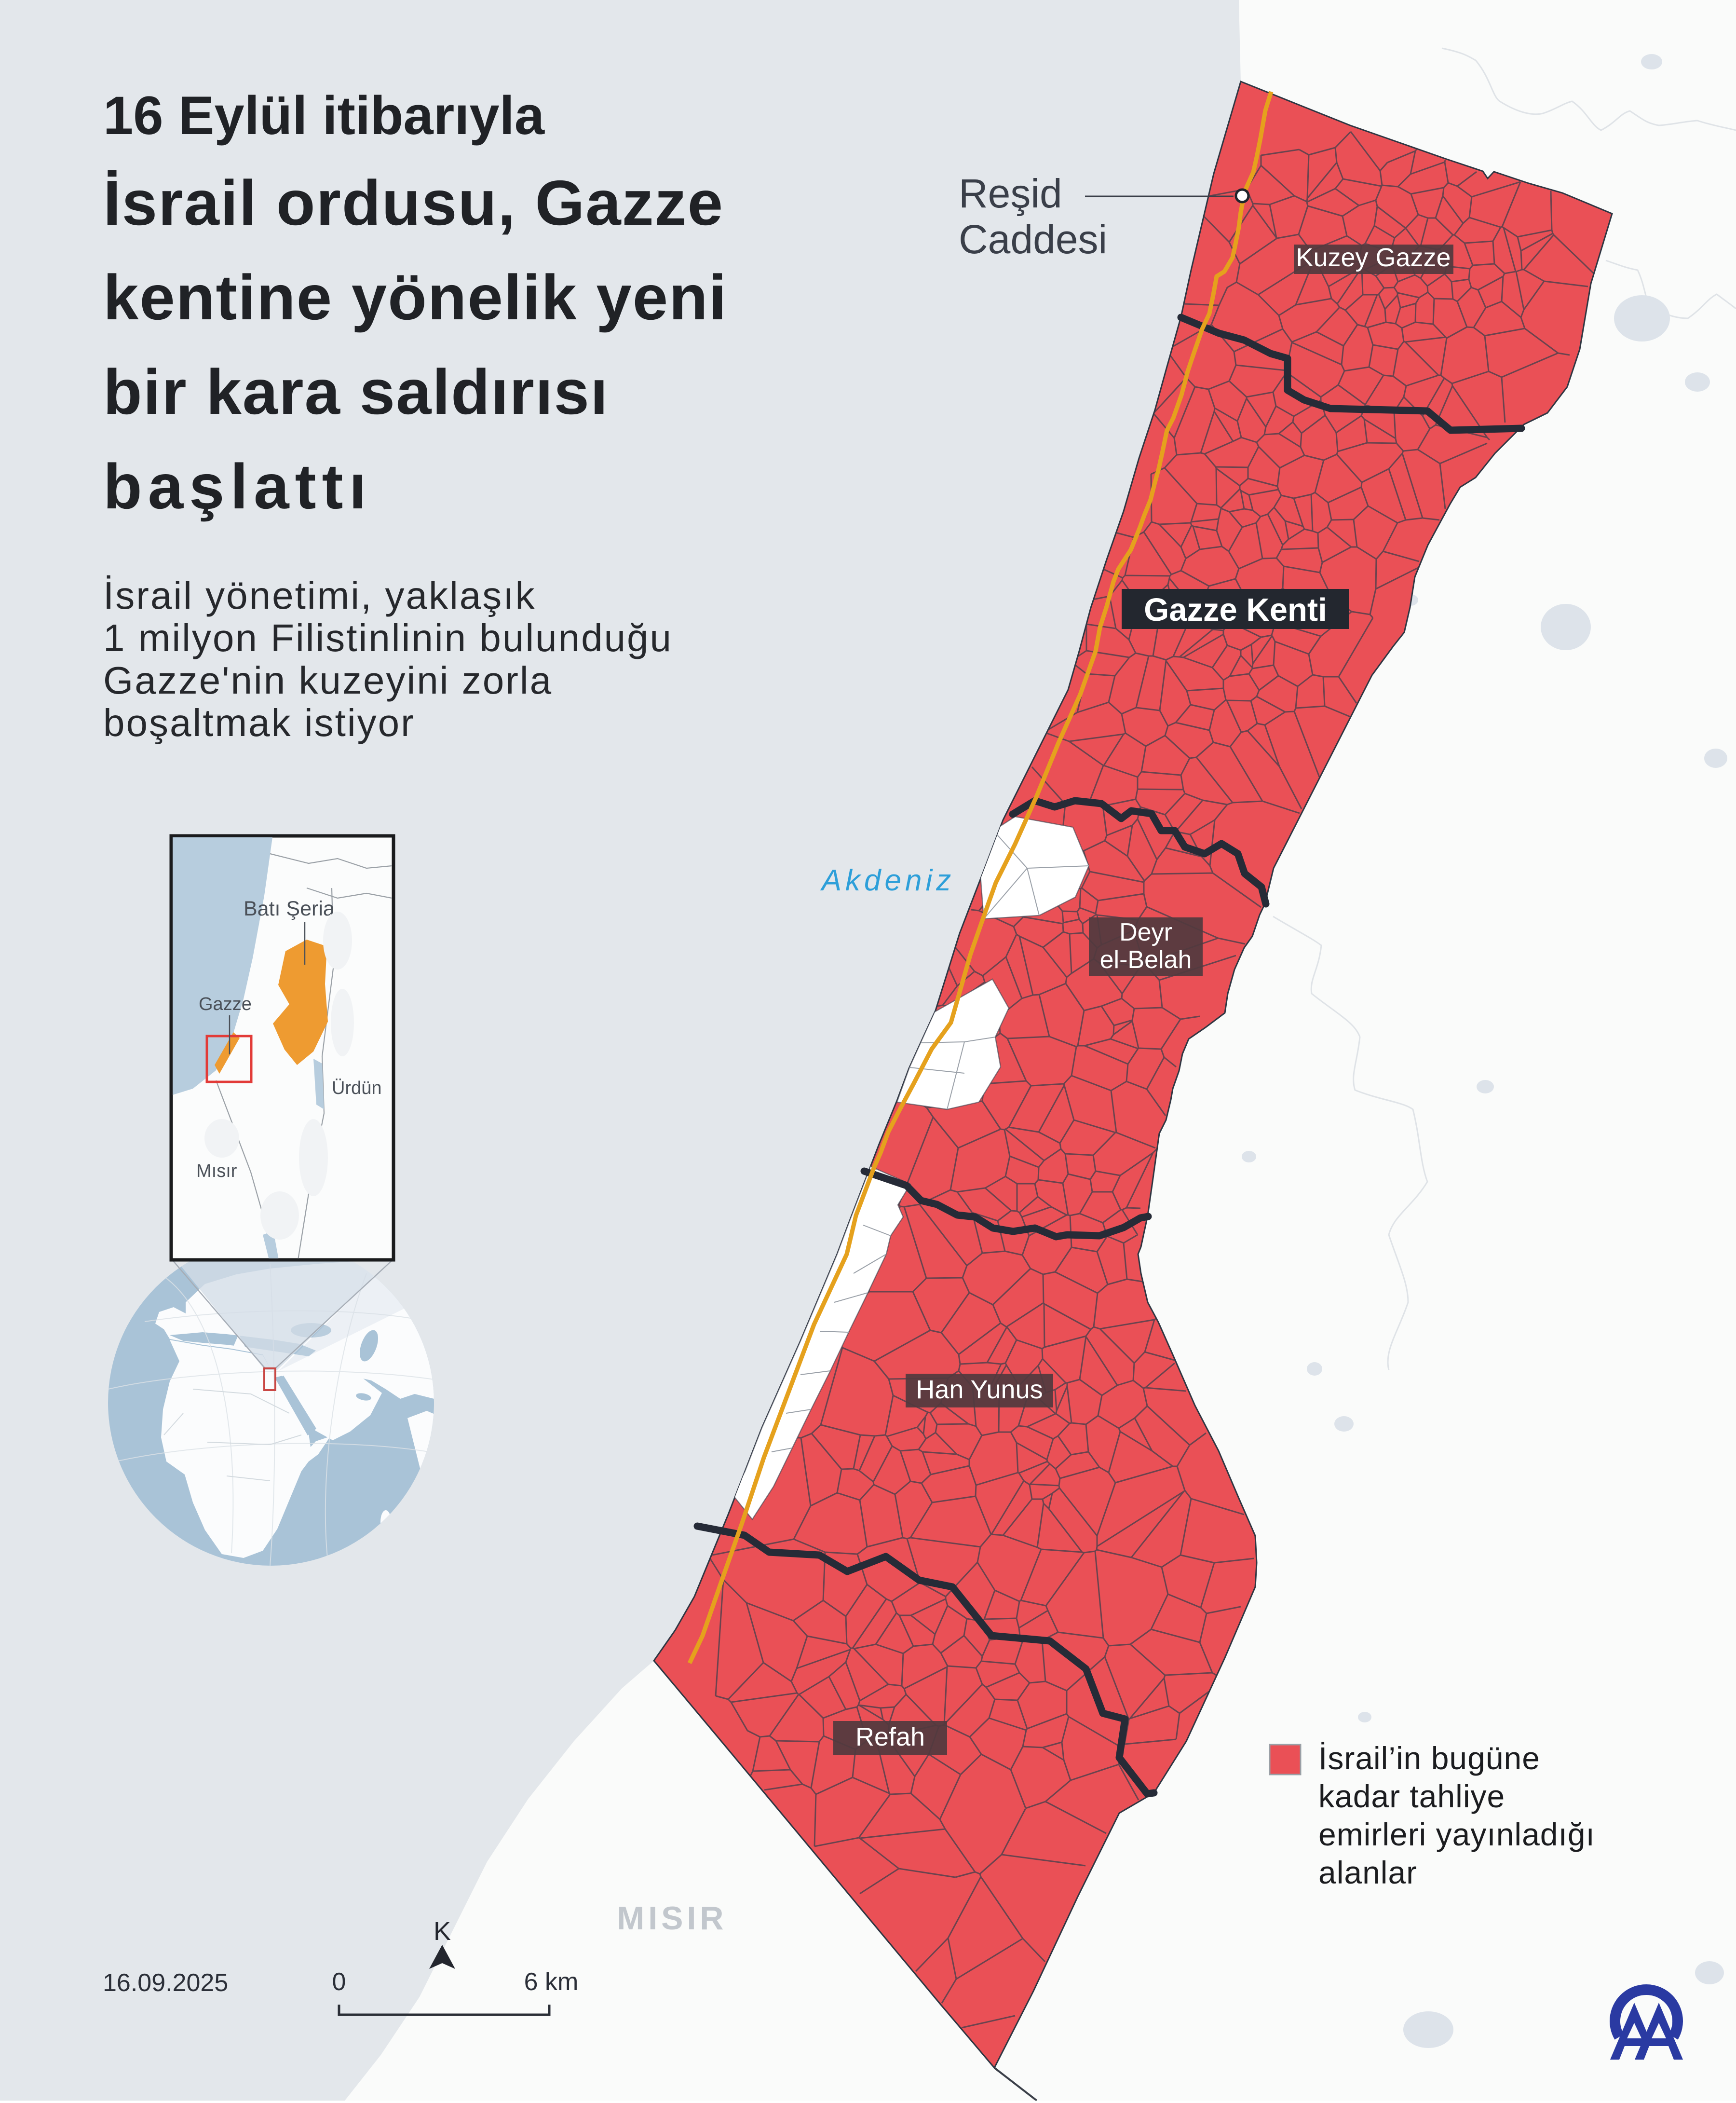 This screenshot has height=2103, width=1736. I want to click on svg-text: Gazze'nin kuzeyini zorla, so click(328, 680).